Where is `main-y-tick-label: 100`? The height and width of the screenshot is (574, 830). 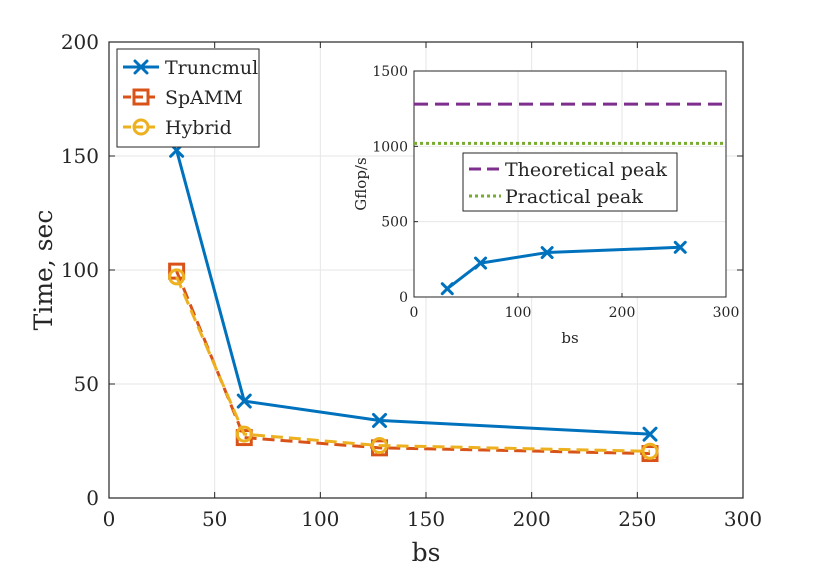 main-y-tick-label: 100 is located at coordinates (80, 270).